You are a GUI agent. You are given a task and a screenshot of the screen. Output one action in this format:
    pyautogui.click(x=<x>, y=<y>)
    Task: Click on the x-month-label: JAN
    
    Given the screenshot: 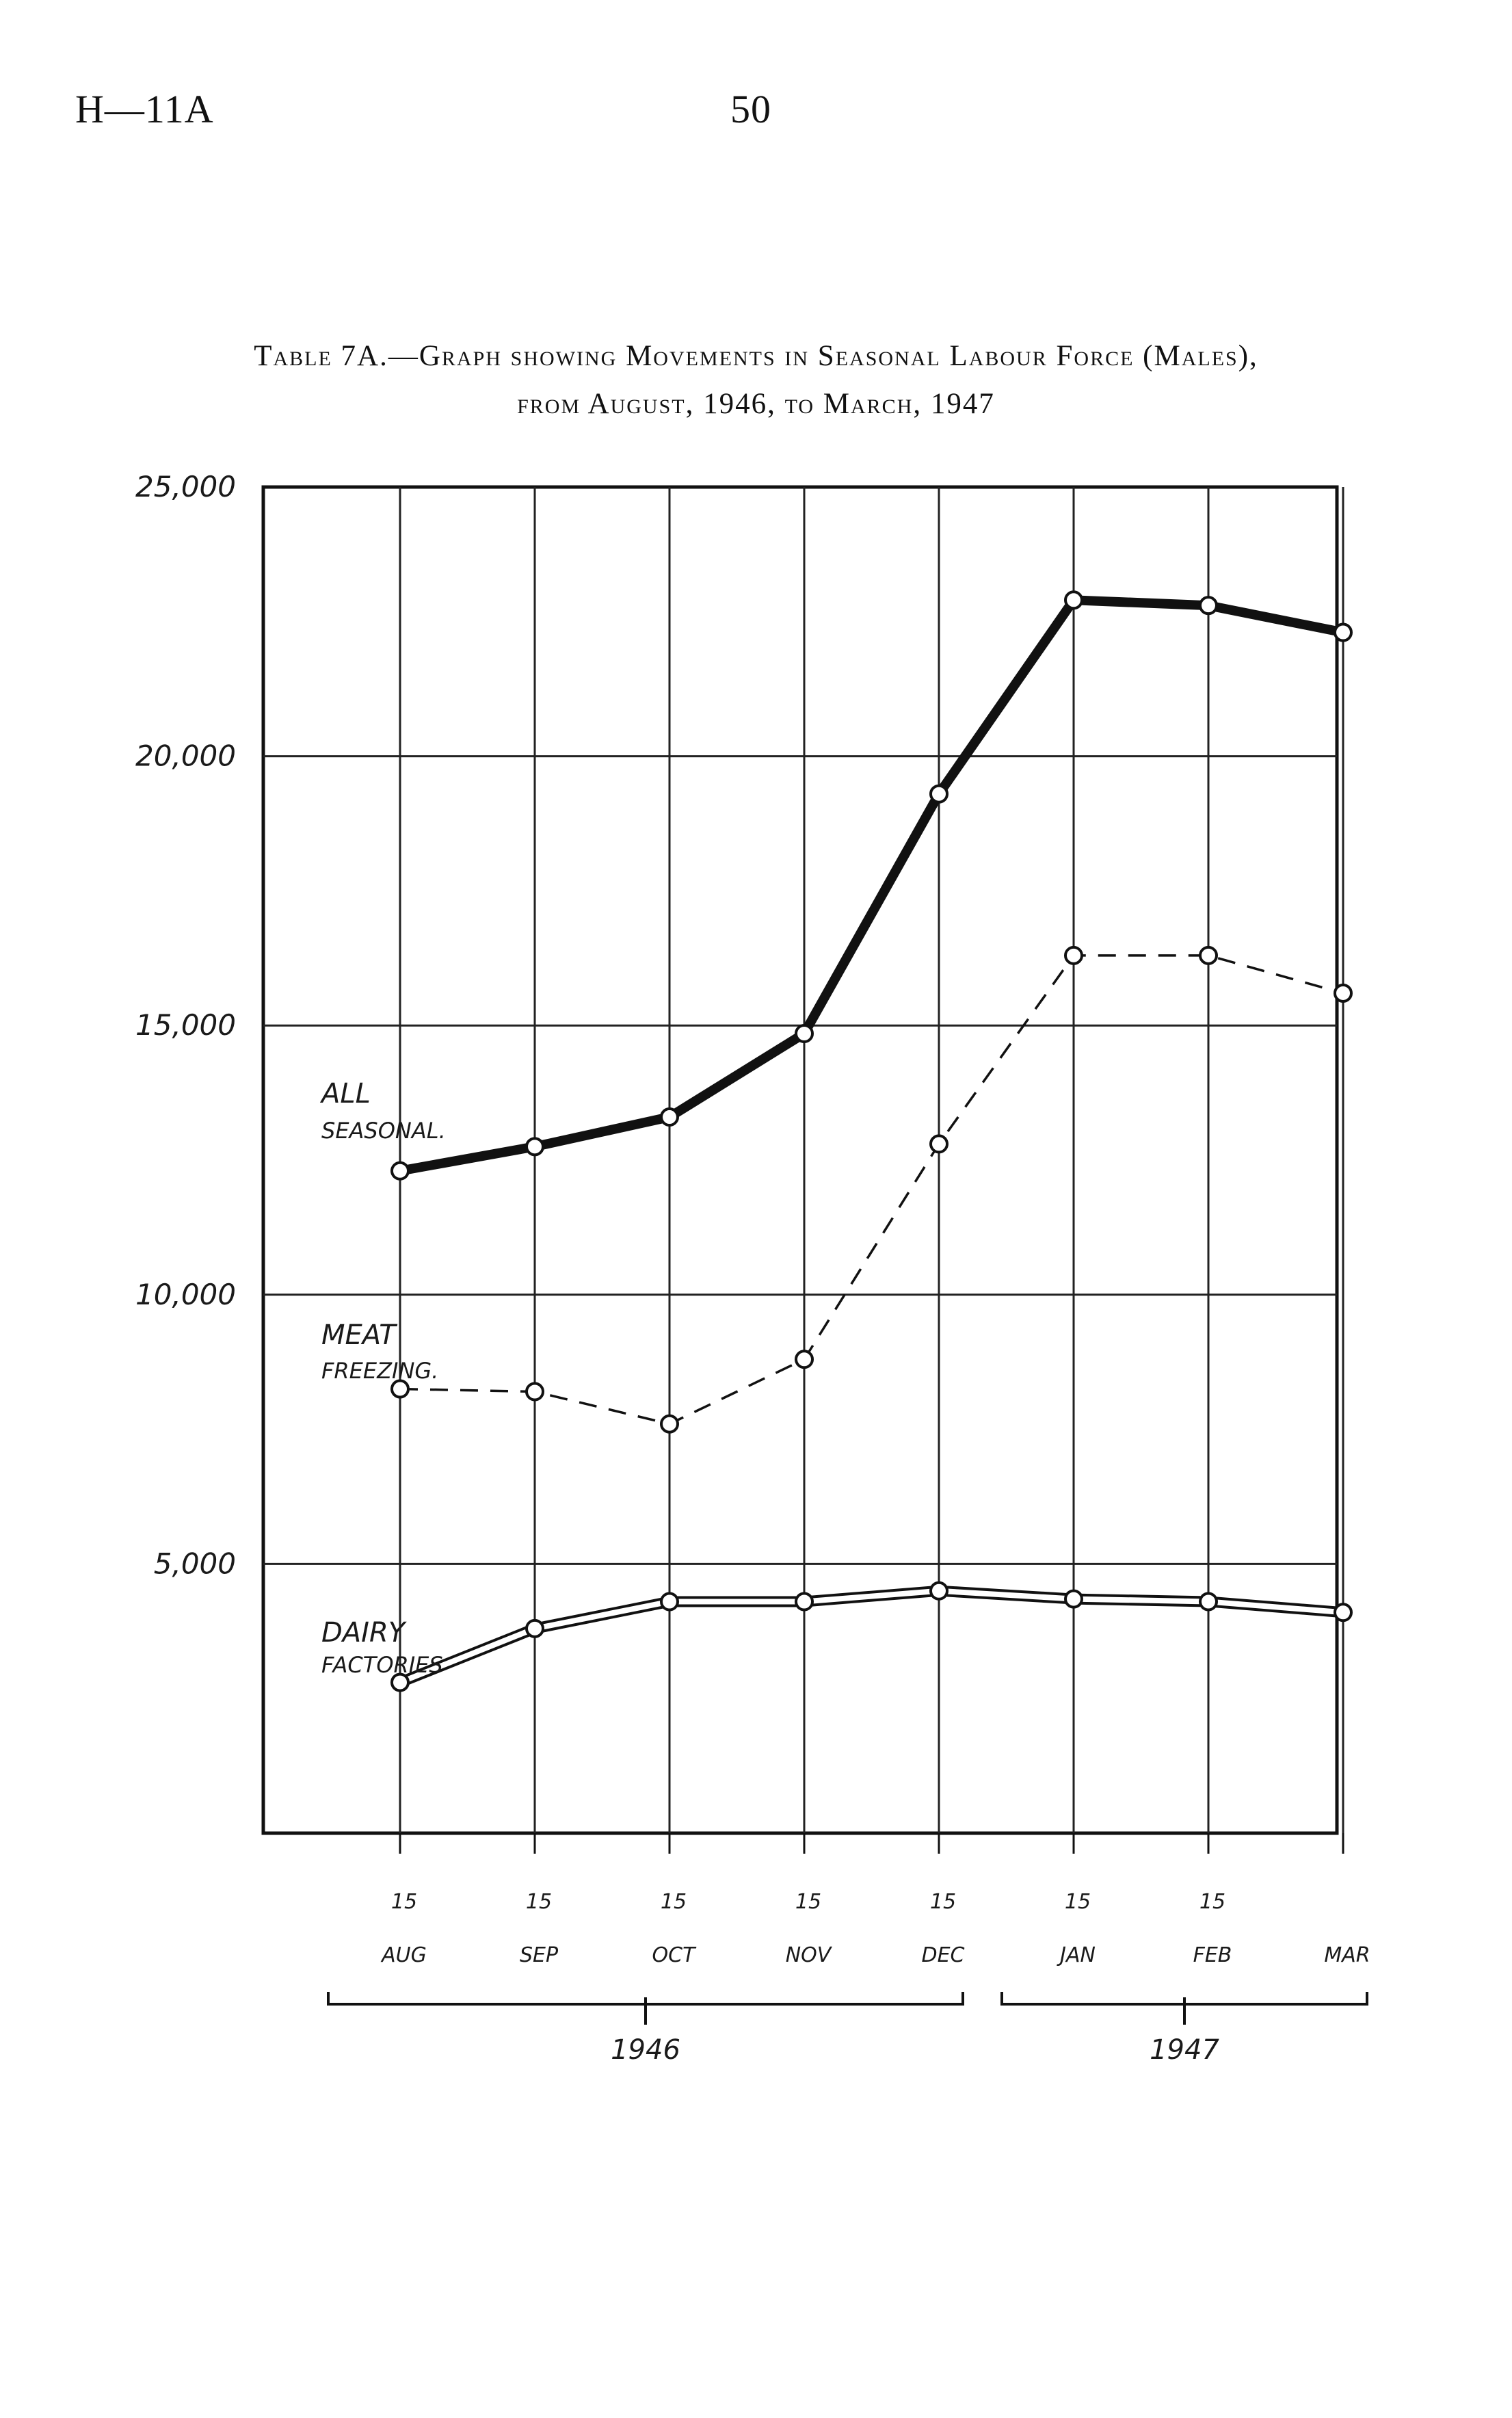 What is the action you would take?
    pyautogui.click(x=1076, y=1955)
    